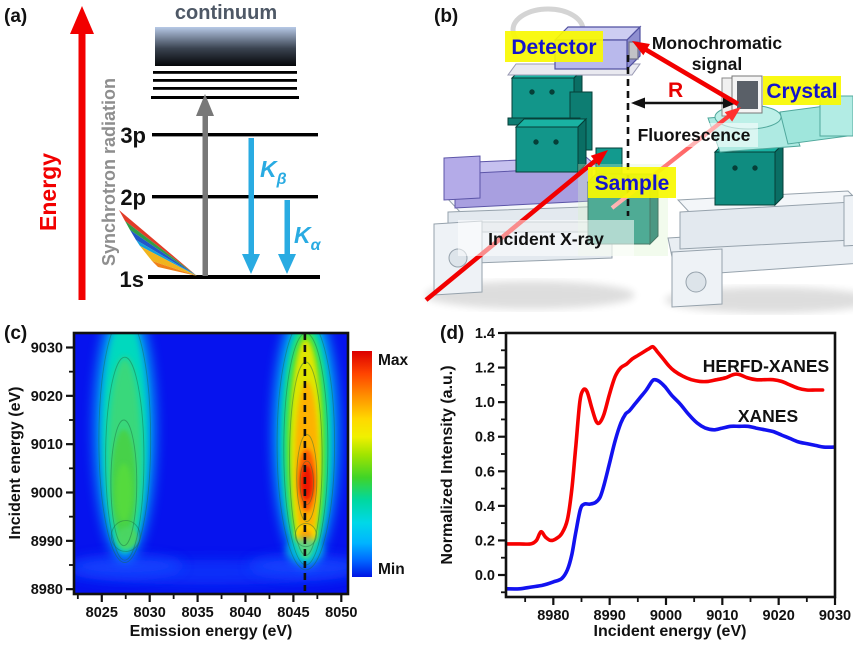 The height and width of the screenshot is (645, 853). I want to click on svg-text: 0.2, so click(485, 541).